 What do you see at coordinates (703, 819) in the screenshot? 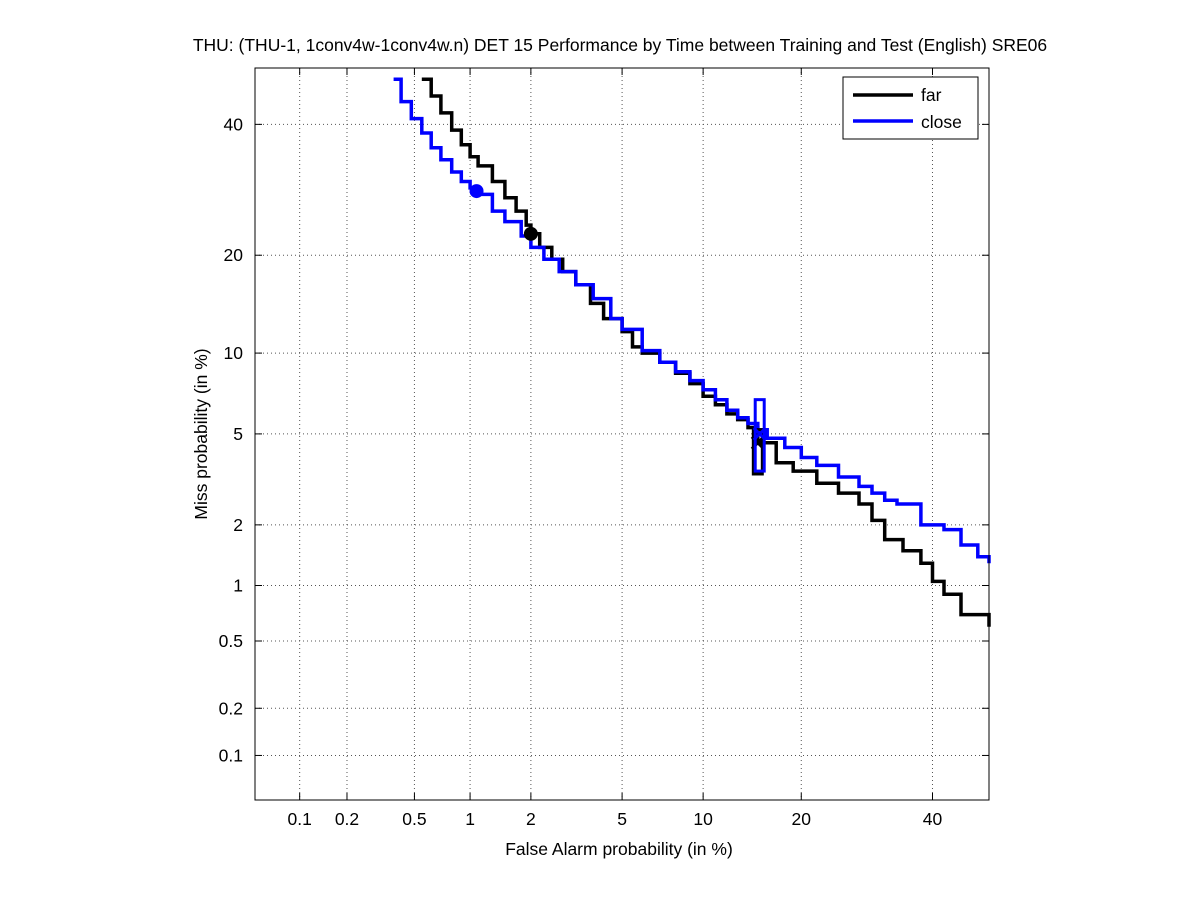
I see `x-tick-label: 10` at bounding box center [703, 819].